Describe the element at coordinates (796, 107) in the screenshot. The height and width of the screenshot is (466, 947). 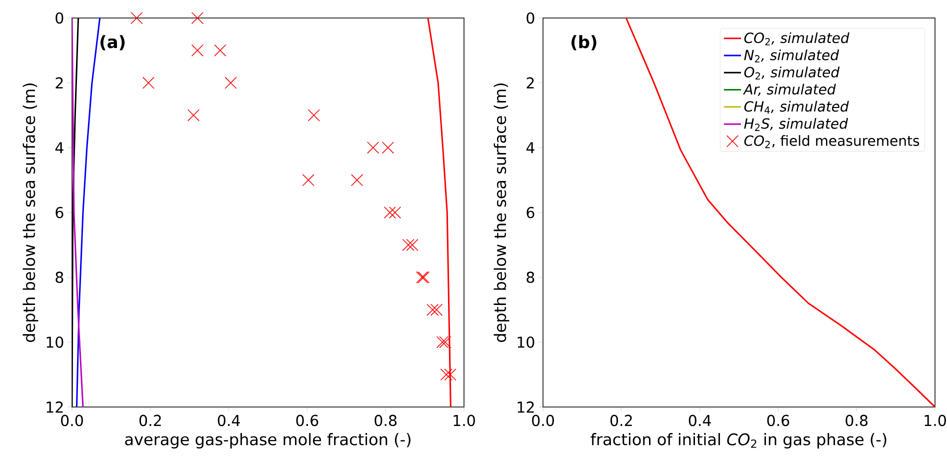
I see `legend-label: CH$_{4}$, simulated` at that location.